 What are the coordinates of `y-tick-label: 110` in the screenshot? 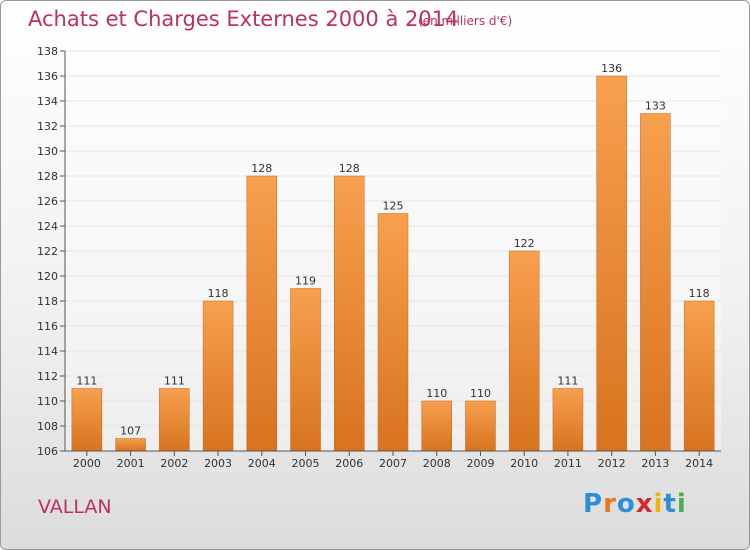 It's located at (47, 401).